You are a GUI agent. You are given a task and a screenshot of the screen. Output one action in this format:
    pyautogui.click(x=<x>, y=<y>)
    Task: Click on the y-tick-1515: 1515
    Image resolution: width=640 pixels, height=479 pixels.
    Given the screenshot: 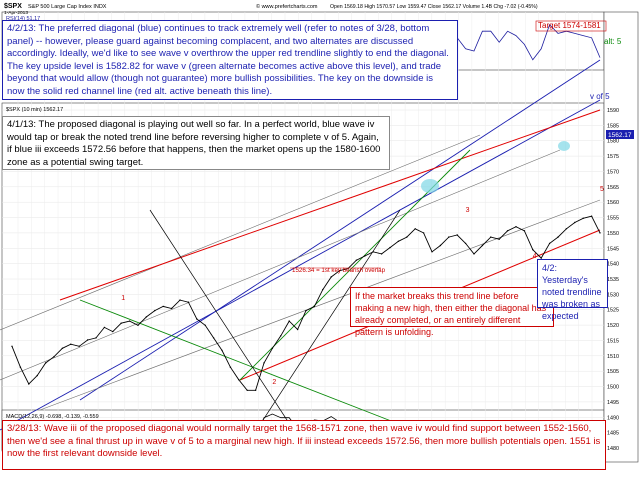 What is the action you would take?
    pyautogui.click(x=613, y=341)
    